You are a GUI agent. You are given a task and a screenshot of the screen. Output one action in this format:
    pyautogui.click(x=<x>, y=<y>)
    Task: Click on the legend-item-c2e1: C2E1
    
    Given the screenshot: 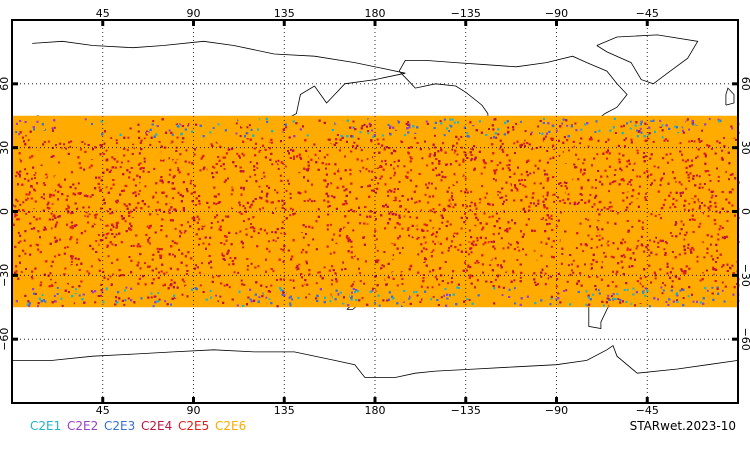 What is the action you would take?
    pyautogui.click(x=45, y=426)
    